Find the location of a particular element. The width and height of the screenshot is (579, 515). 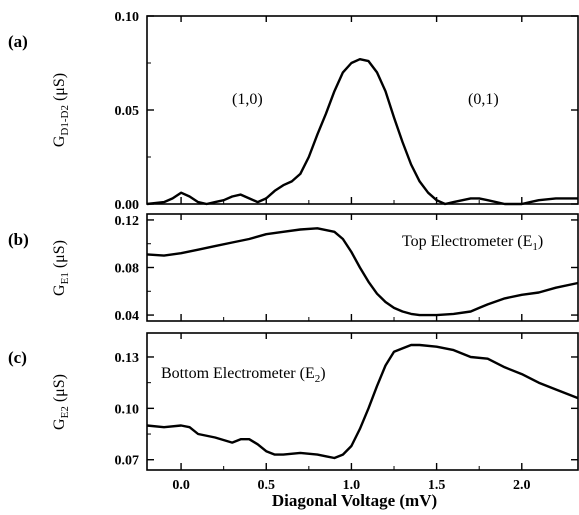

y-tick-label: 0.08 is located at coordinates (127, 269).